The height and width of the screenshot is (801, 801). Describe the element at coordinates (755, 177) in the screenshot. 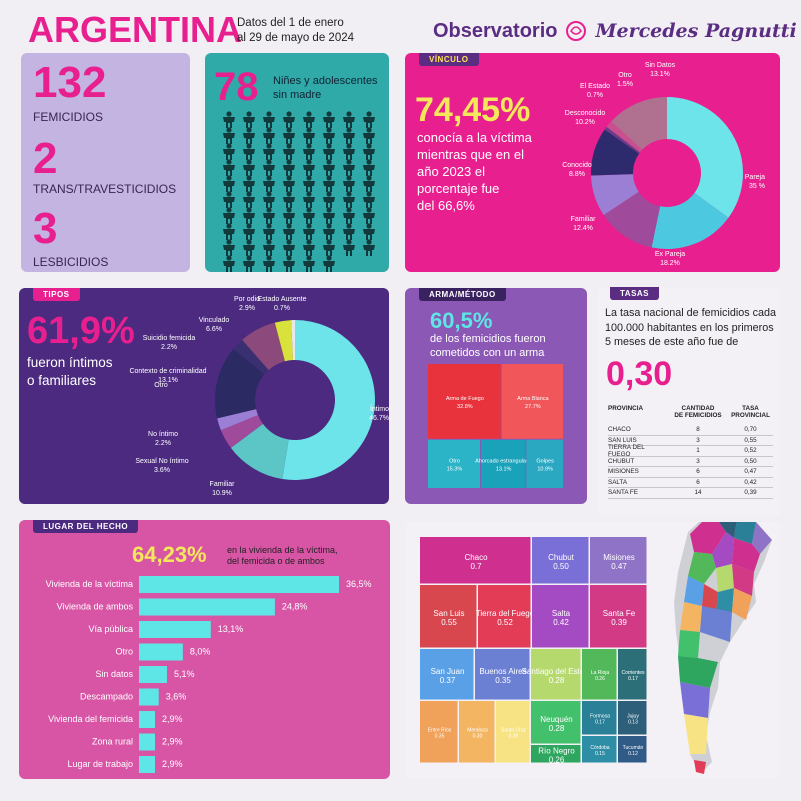

I see `slice-label: Pareja` at that location.